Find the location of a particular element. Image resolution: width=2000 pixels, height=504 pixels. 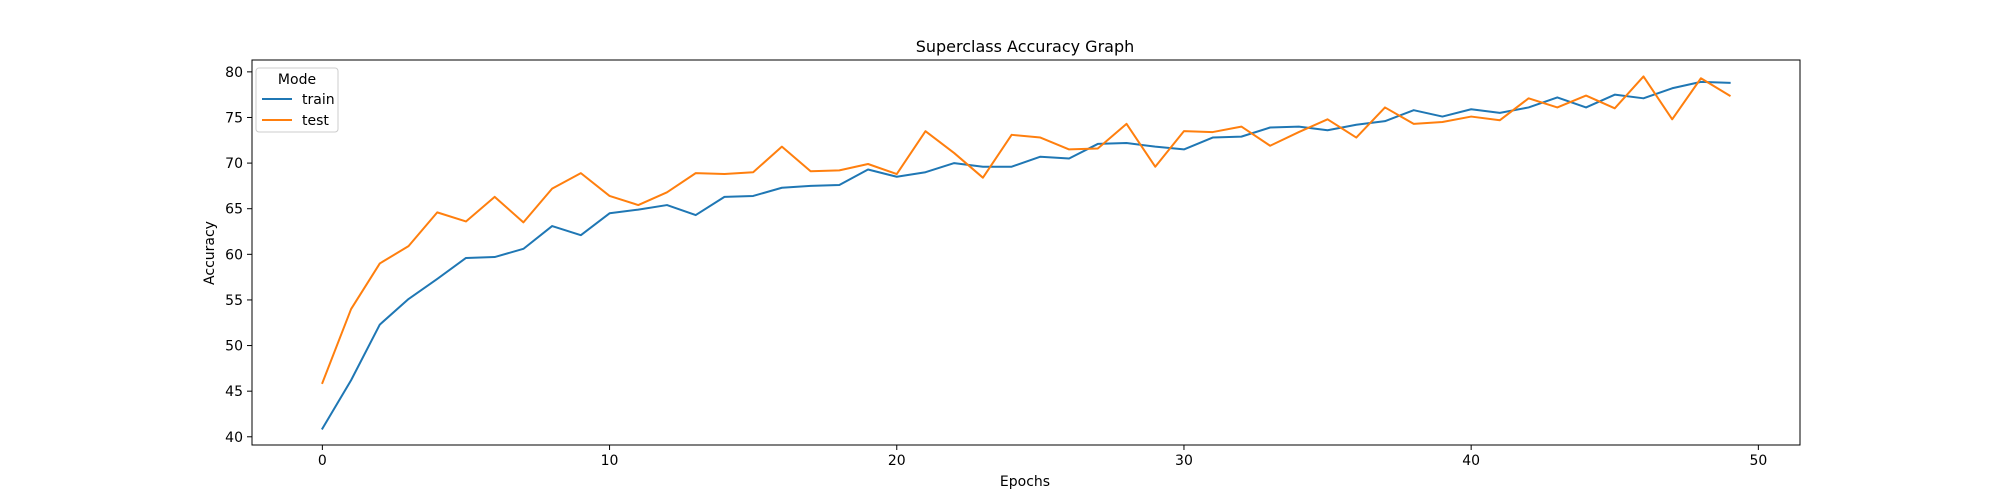

x-axis: 0 10 20 30 40 50 is located at coordinates (1042, 457).